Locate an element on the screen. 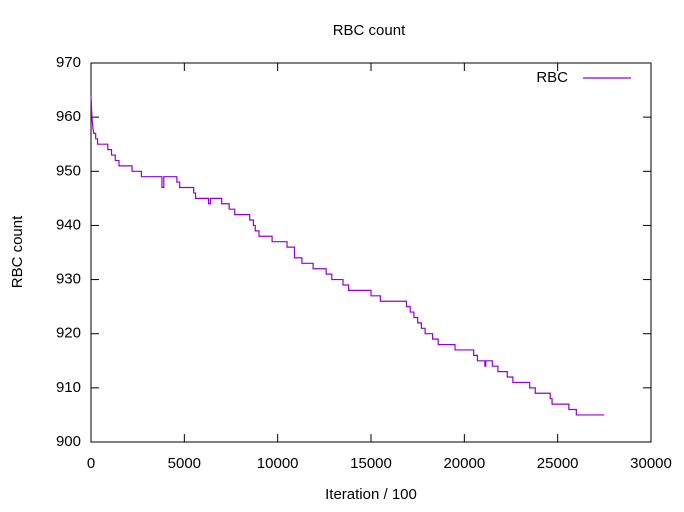  y-tick-label: 970 is located at coordinates (68, 62).